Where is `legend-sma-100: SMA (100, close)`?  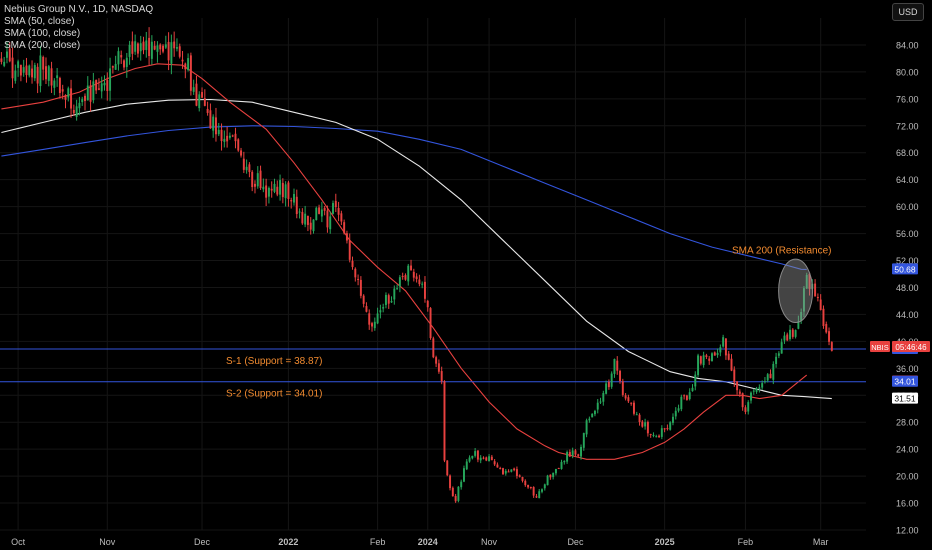
legend-sma-100: SMA (100, close) is located at coordinates (42, 33).